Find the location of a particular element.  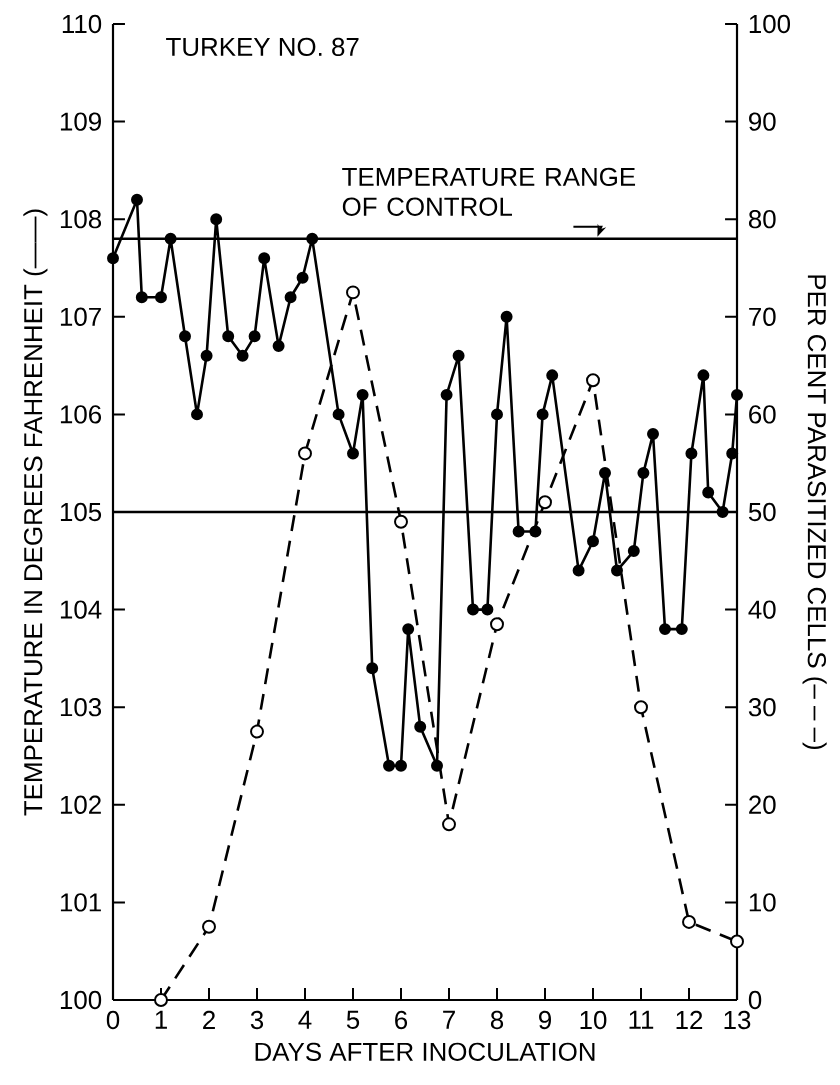

y-tick-label: 102 is located at coordinates (80, 804).